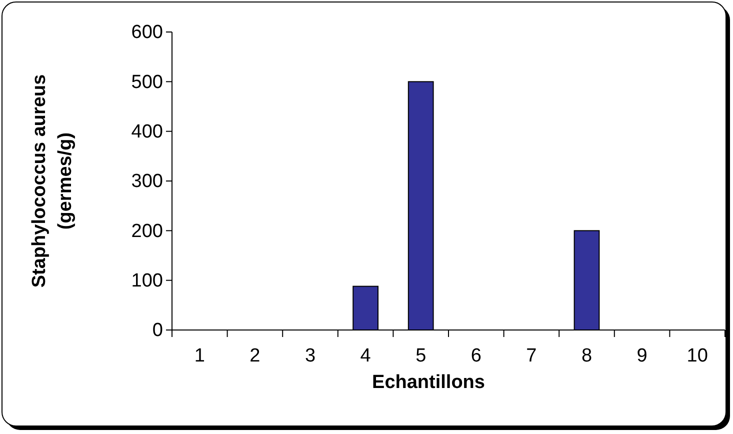  What do you see at coordinates (697, 355) in the screenshot?
I see `x-tick-label: 10` at bounding box center [697, 355].